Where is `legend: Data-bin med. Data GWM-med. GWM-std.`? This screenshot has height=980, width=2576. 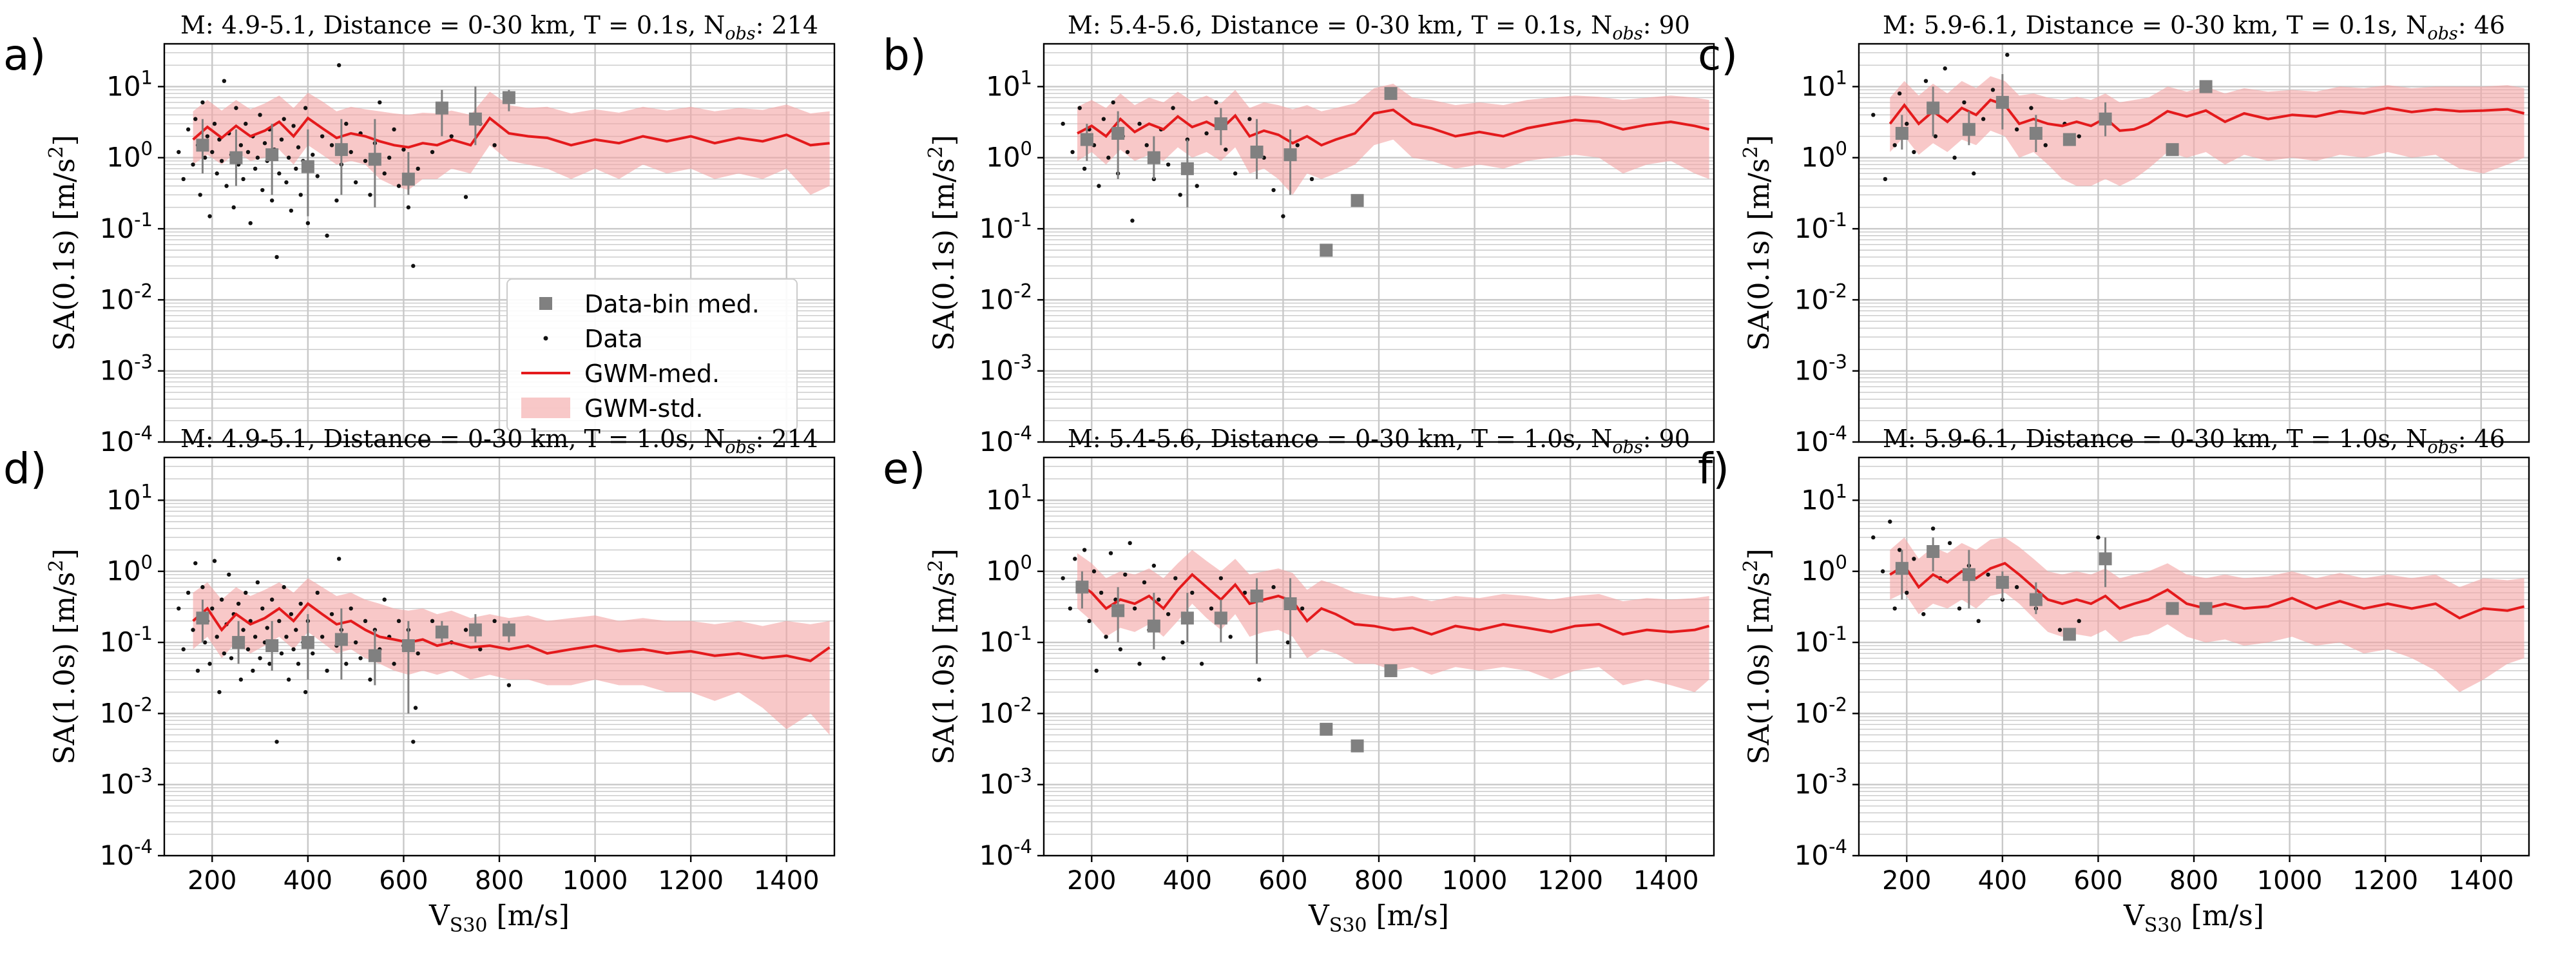 legend: Data-bin med. Data GWM-med. GWM-std. is located at coordinates (652, 355).